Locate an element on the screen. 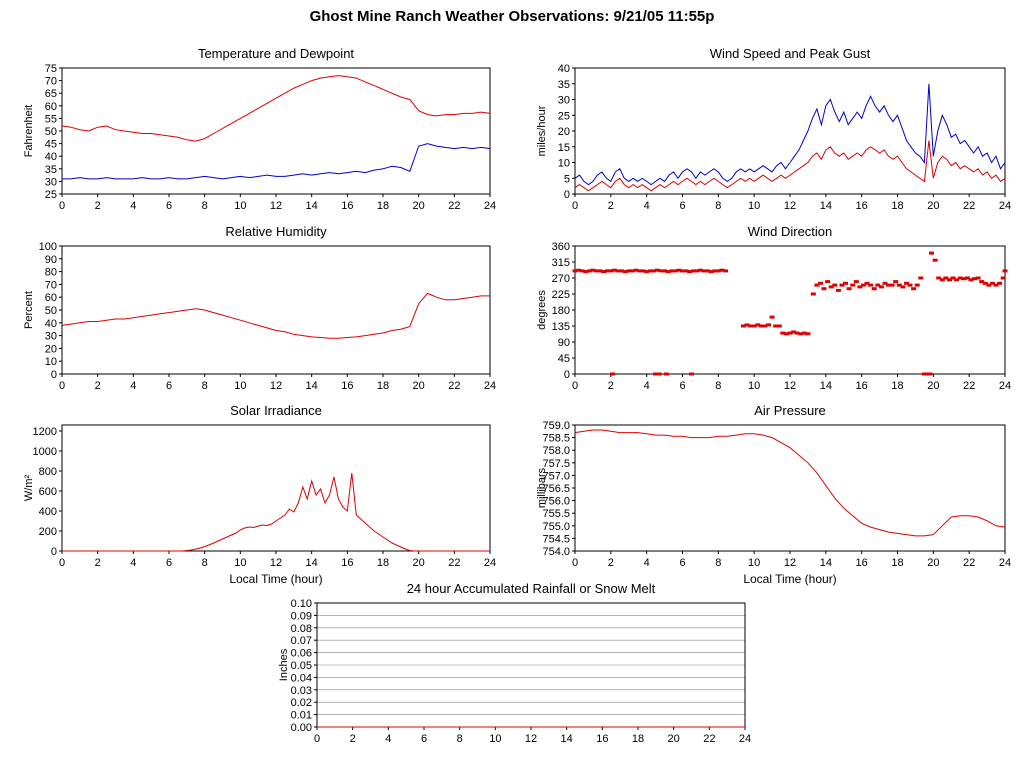 The width and height of the screenshot is (1024, 768). chart-title: Wind Direction is located at coordinates (790, 231).